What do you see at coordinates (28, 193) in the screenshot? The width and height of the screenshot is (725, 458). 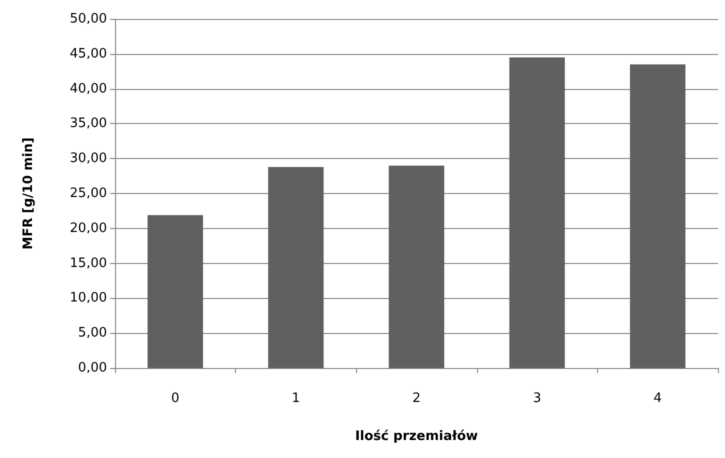 I see `y-axis-title: MFR [g/10 min]` at bounding box center [28, 193].